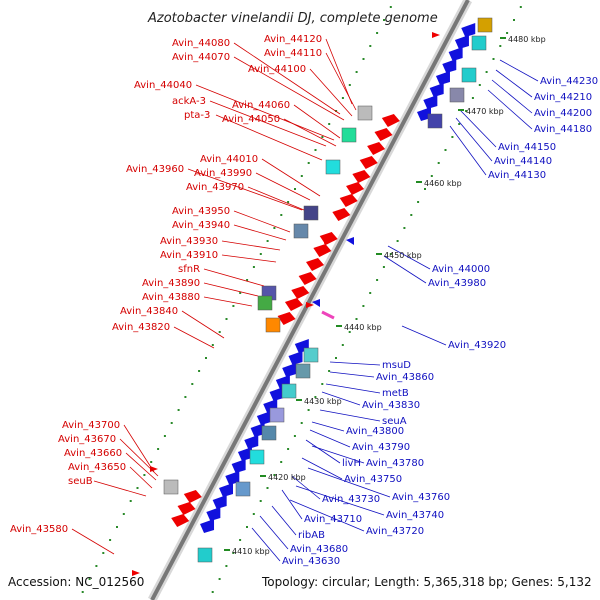 This screenshot has width=600, height=600. I want to click on gene-label-right: Avin_44210, so click(563, 97).